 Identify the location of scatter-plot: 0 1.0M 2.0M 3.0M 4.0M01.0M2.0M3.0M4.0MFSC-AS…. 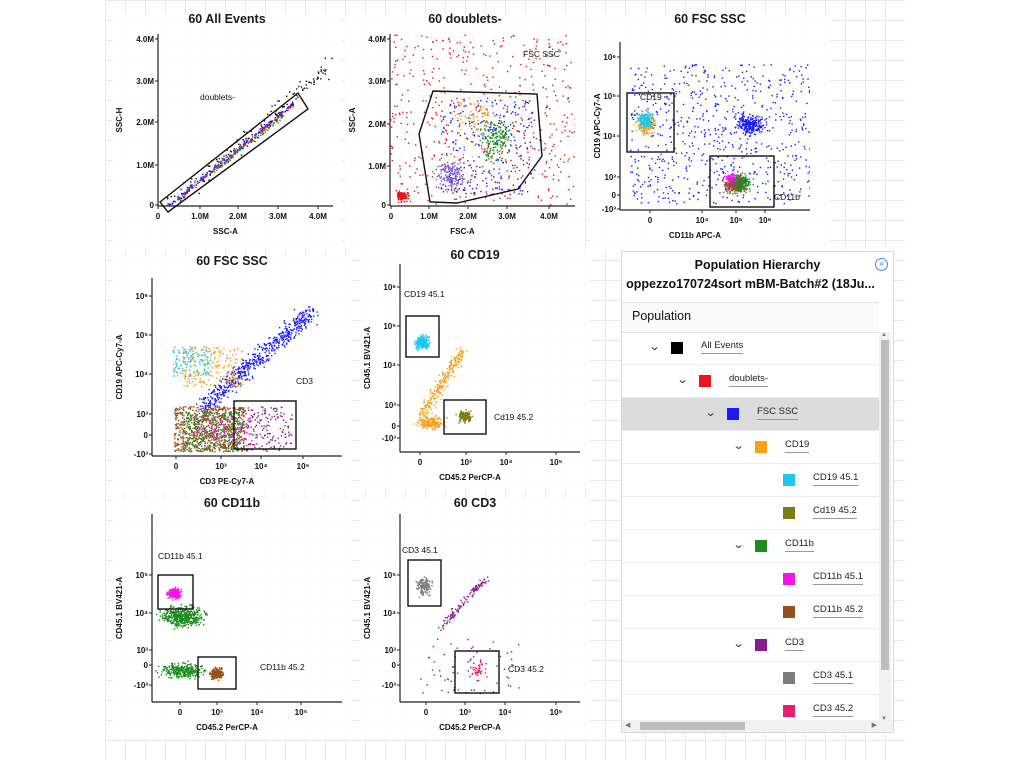
(465, 132).